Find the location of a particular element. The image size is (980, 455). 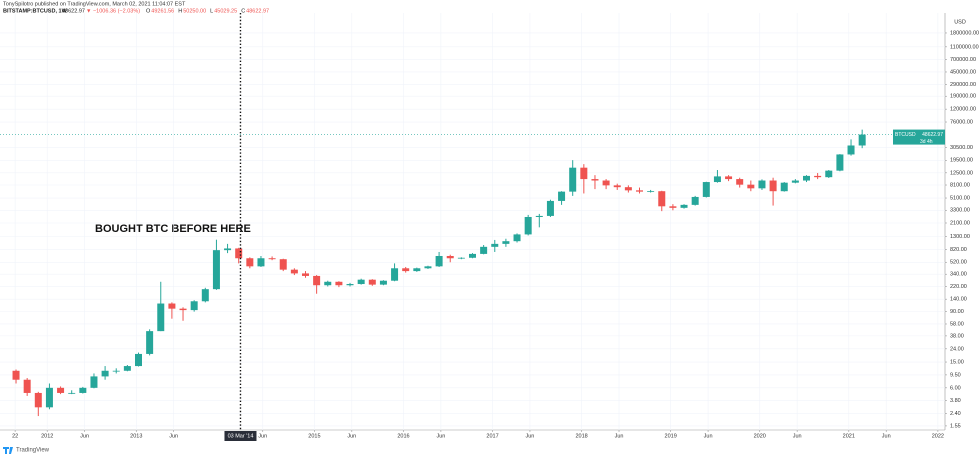

logo-icon is located at coordinates (8, 450).